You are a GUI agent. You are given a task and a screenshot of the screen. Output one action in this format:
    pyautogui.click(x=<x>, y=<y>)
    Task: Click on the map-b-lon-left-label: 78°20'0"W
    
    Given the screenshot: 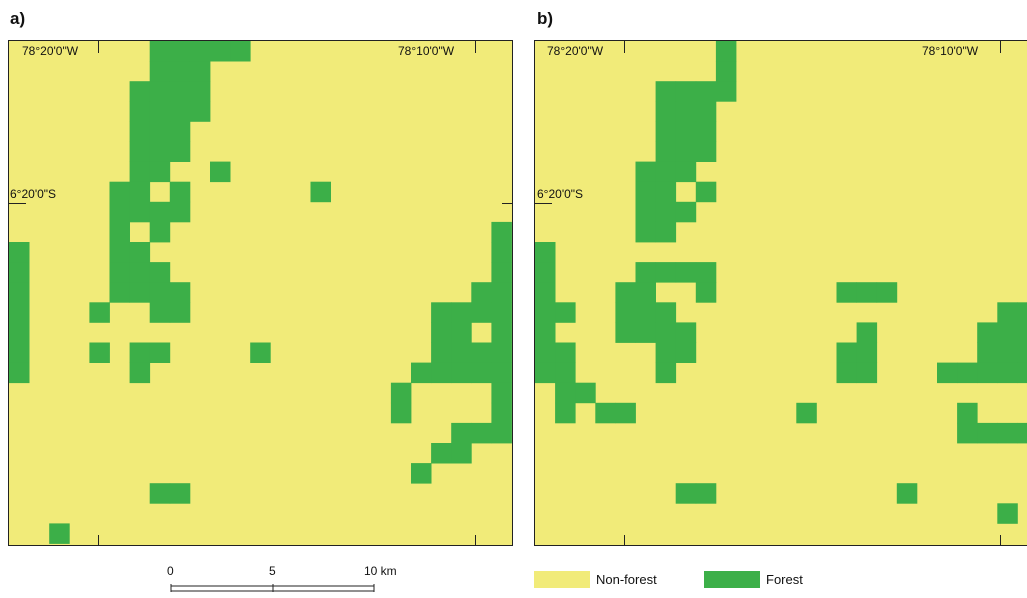 What is the action you would take?
    pyautogui.click(x=575, y=51)
    